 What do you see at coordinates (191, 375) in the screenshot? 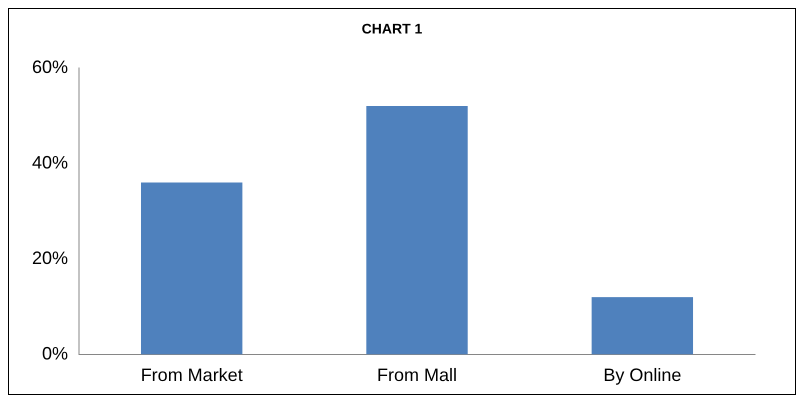
I see `x-tick-label: From Market` at bounding box center [191, 375].